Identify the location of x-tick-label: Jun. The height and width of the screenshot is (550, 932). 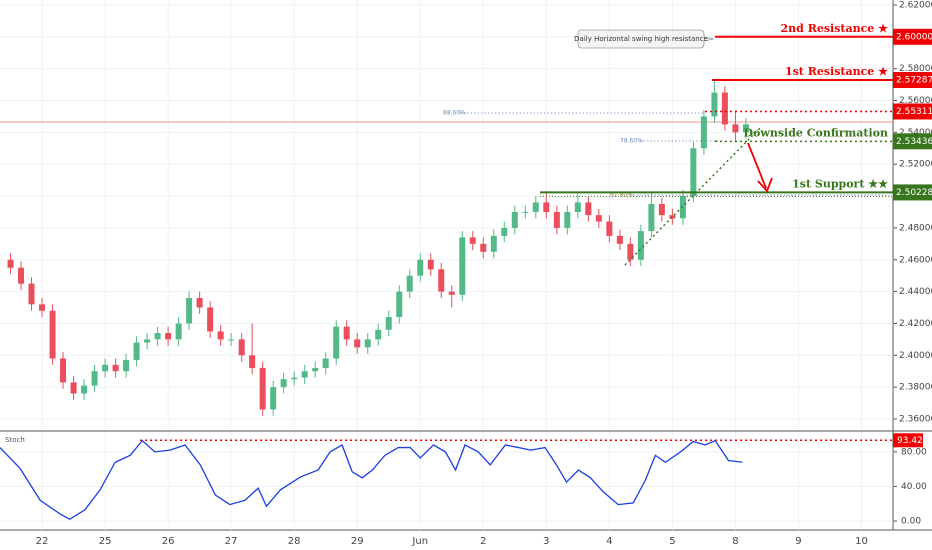
(419, 541).